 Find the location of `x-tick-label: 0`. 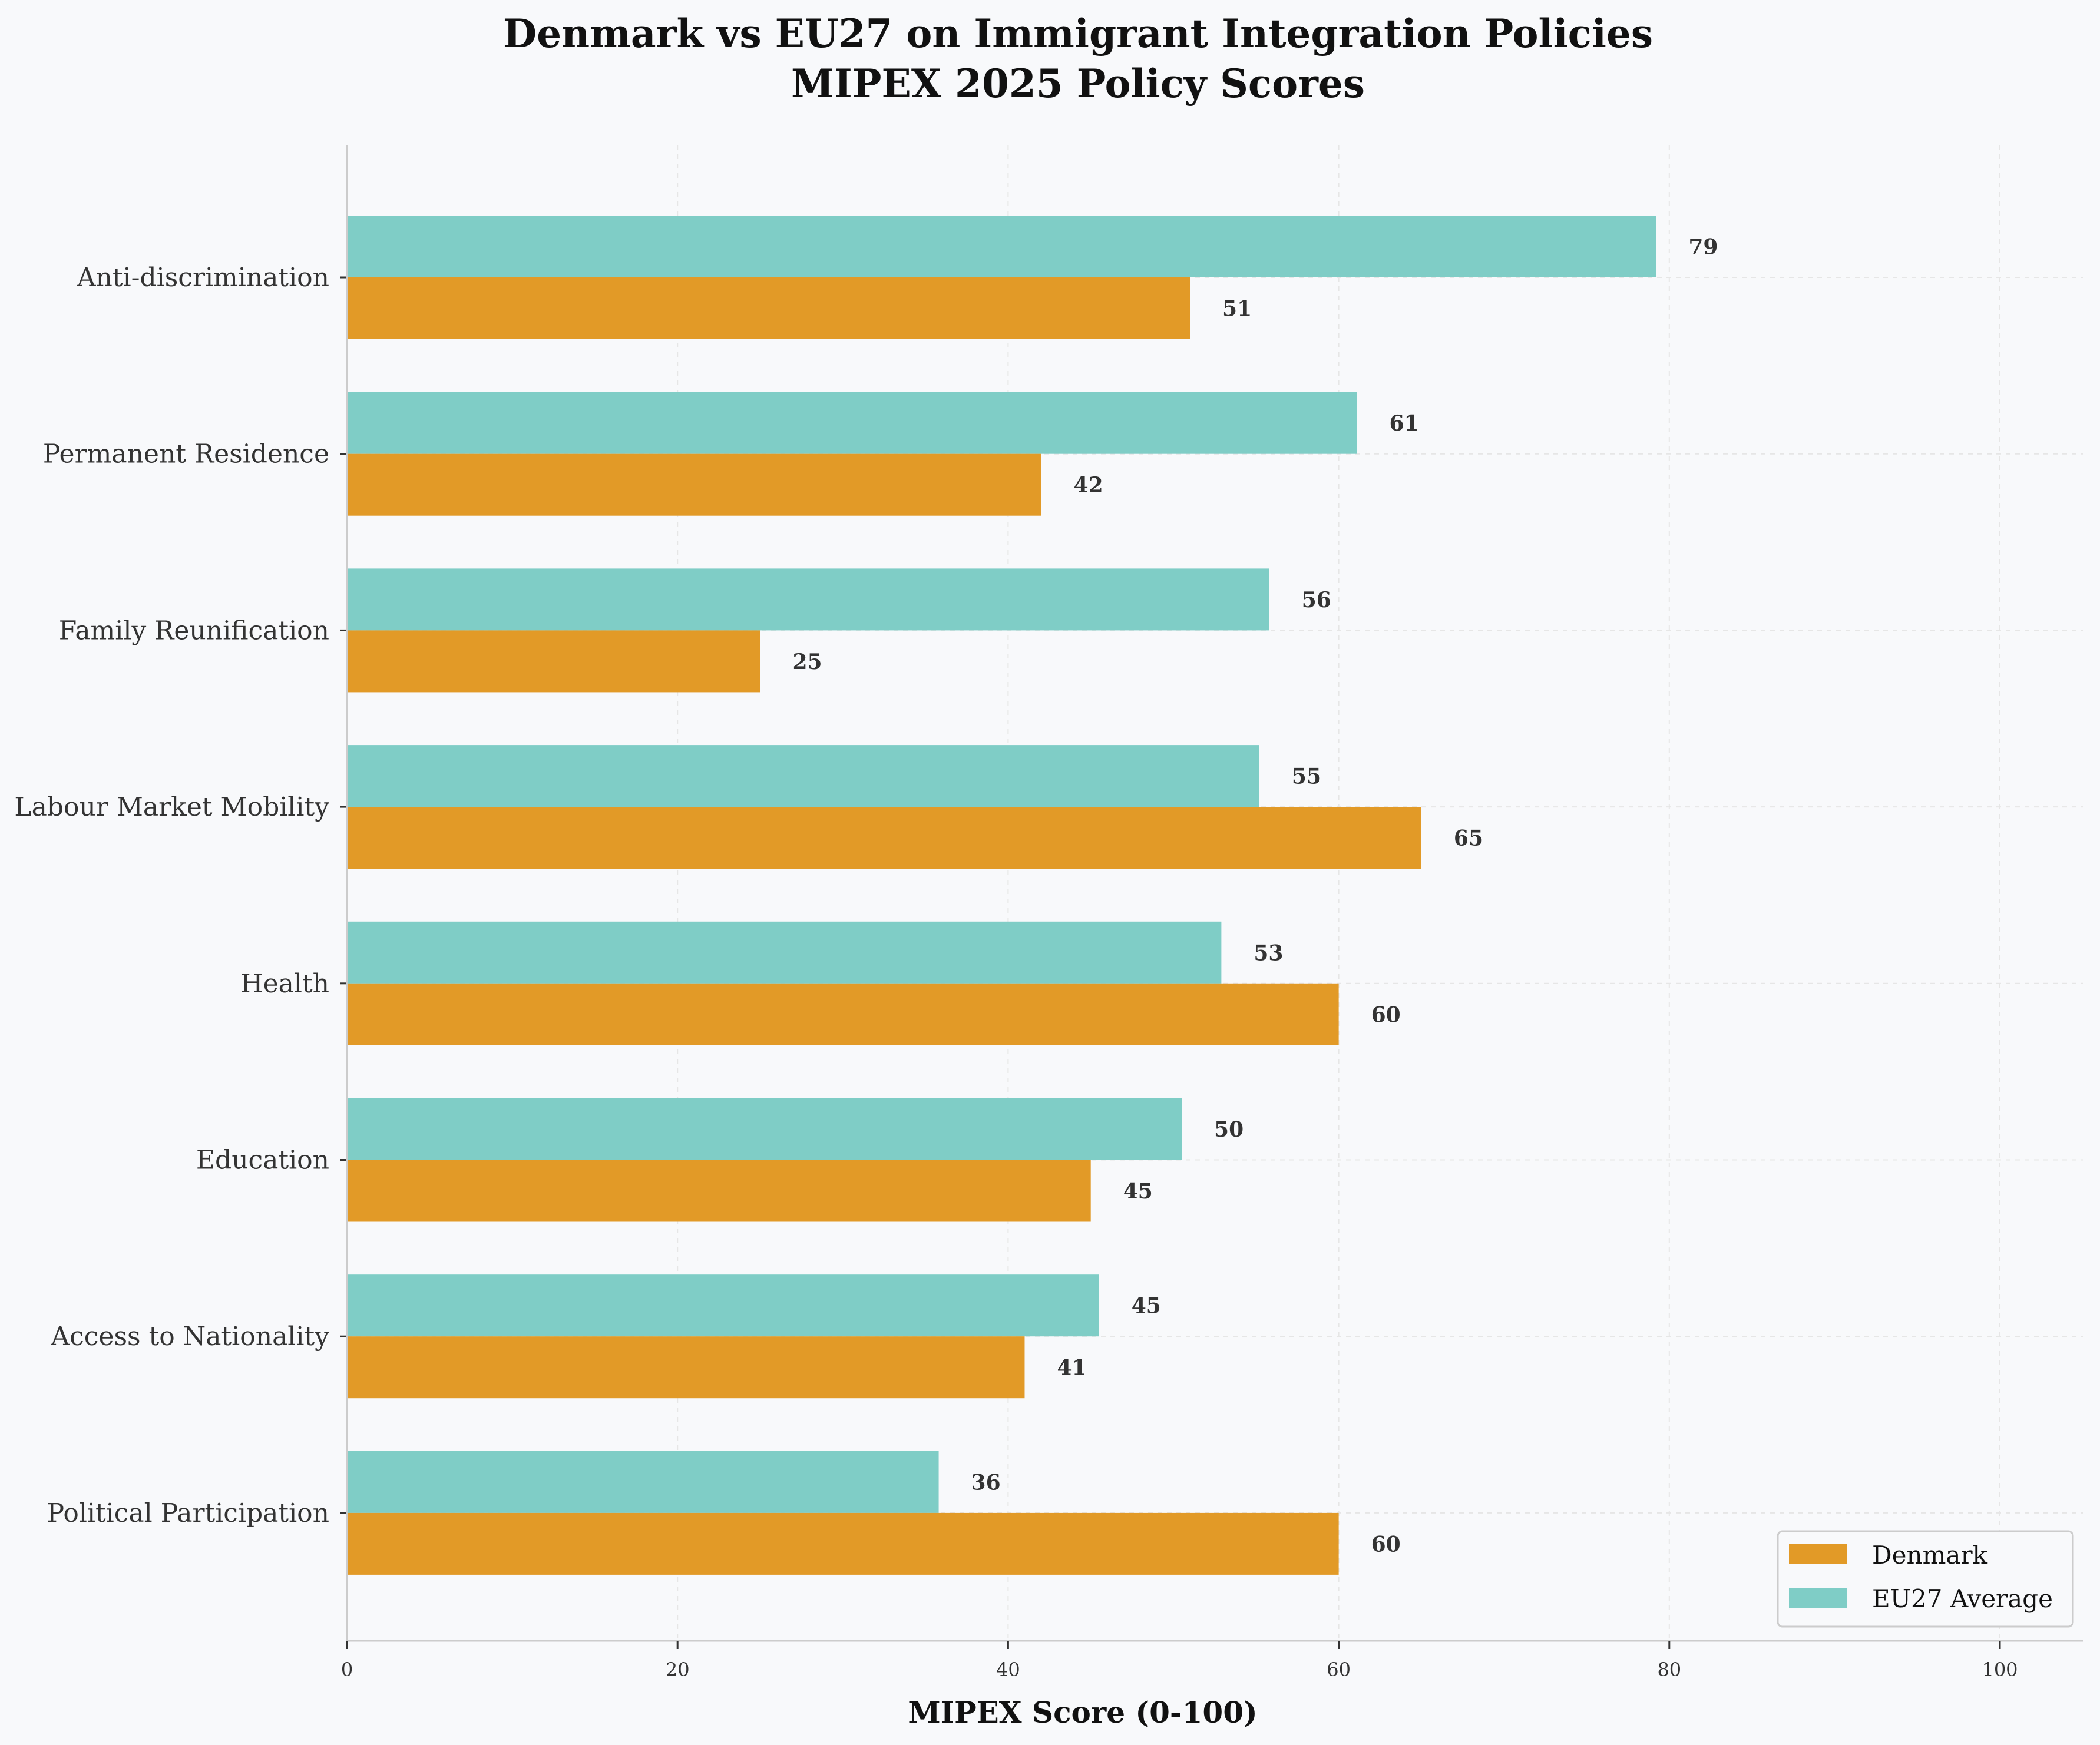

x-tick-label: 0 is located at coordinates (347, 1669).